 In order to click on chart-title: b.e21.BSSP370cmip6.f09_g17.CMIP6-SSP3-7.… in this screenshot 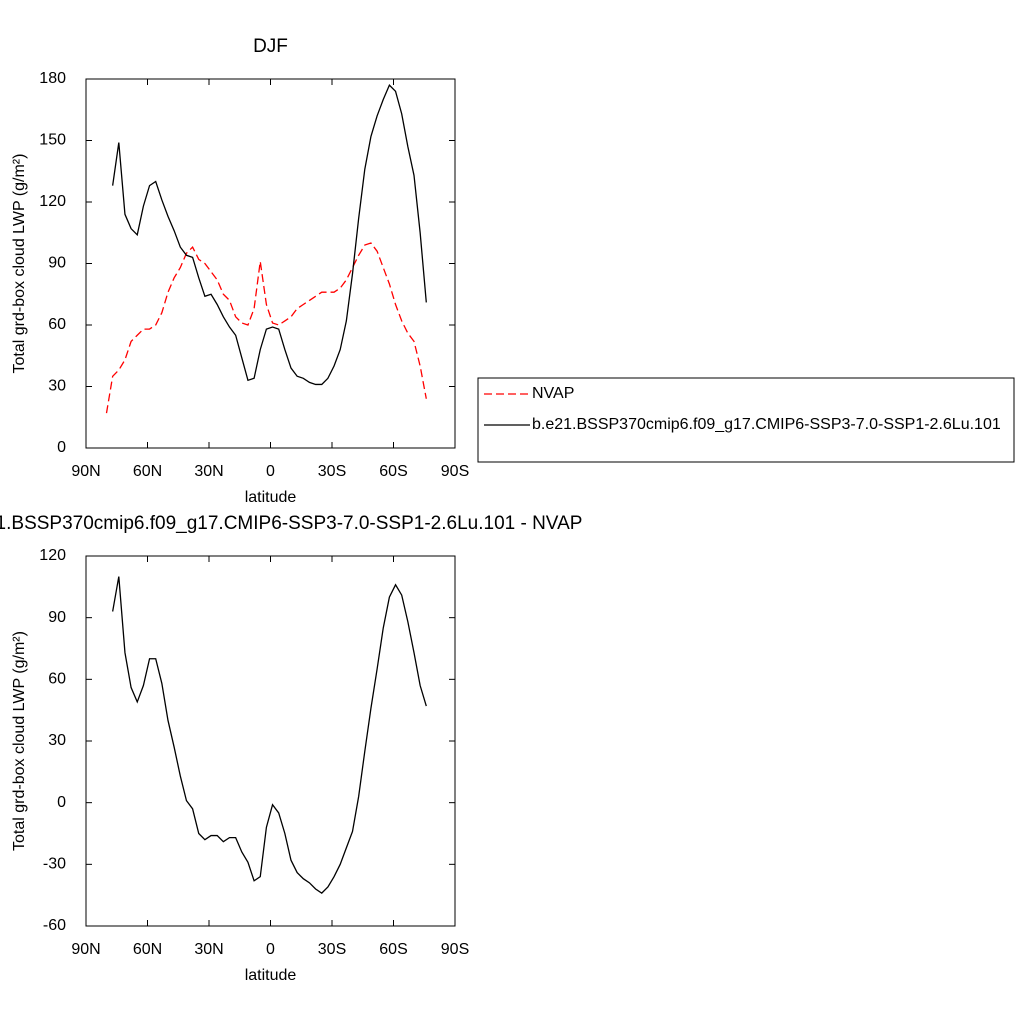, I will do `click(291, 523)`.